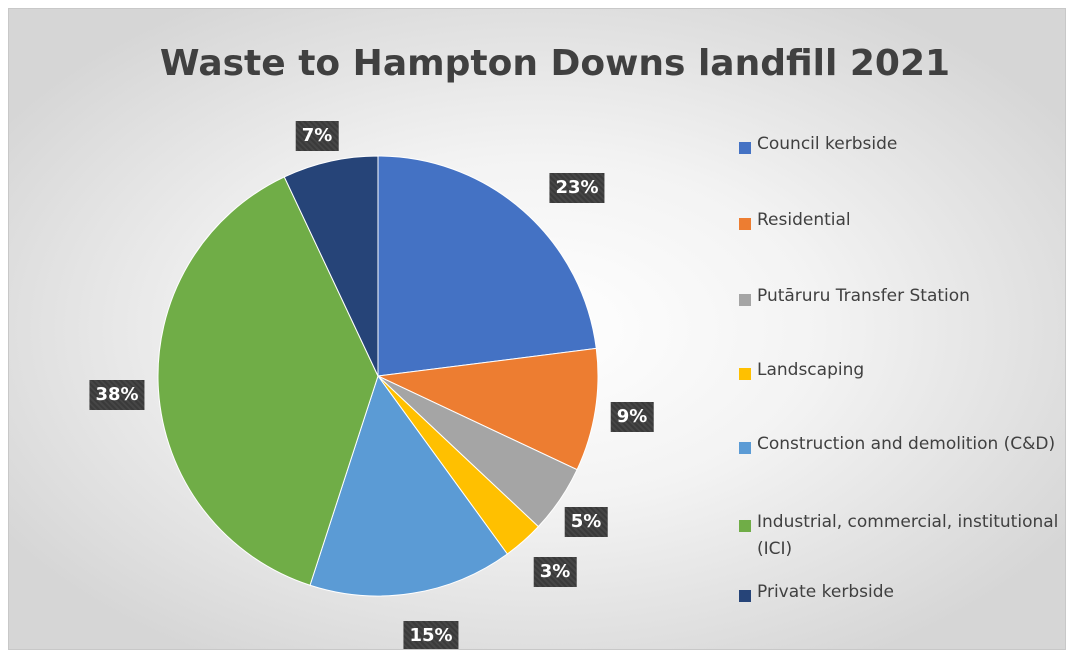 The width and height of the screenshot is (1072, 654). Describe the element at coordinates (586, 522) in the screenshot. I see `data-label-3: 5%` at that location.